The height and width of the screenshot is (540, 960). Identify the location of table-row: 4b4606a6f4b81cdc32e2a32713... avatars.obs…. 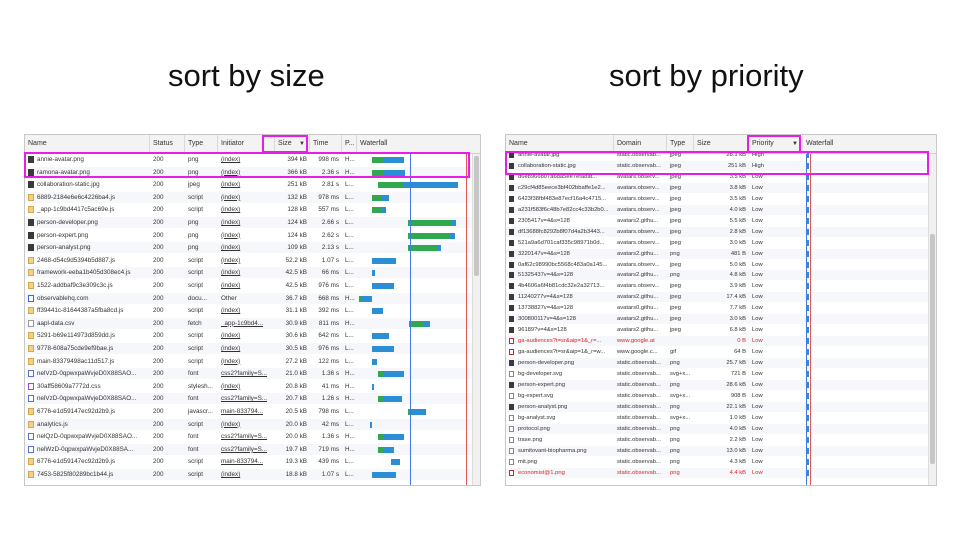
(721, 286).